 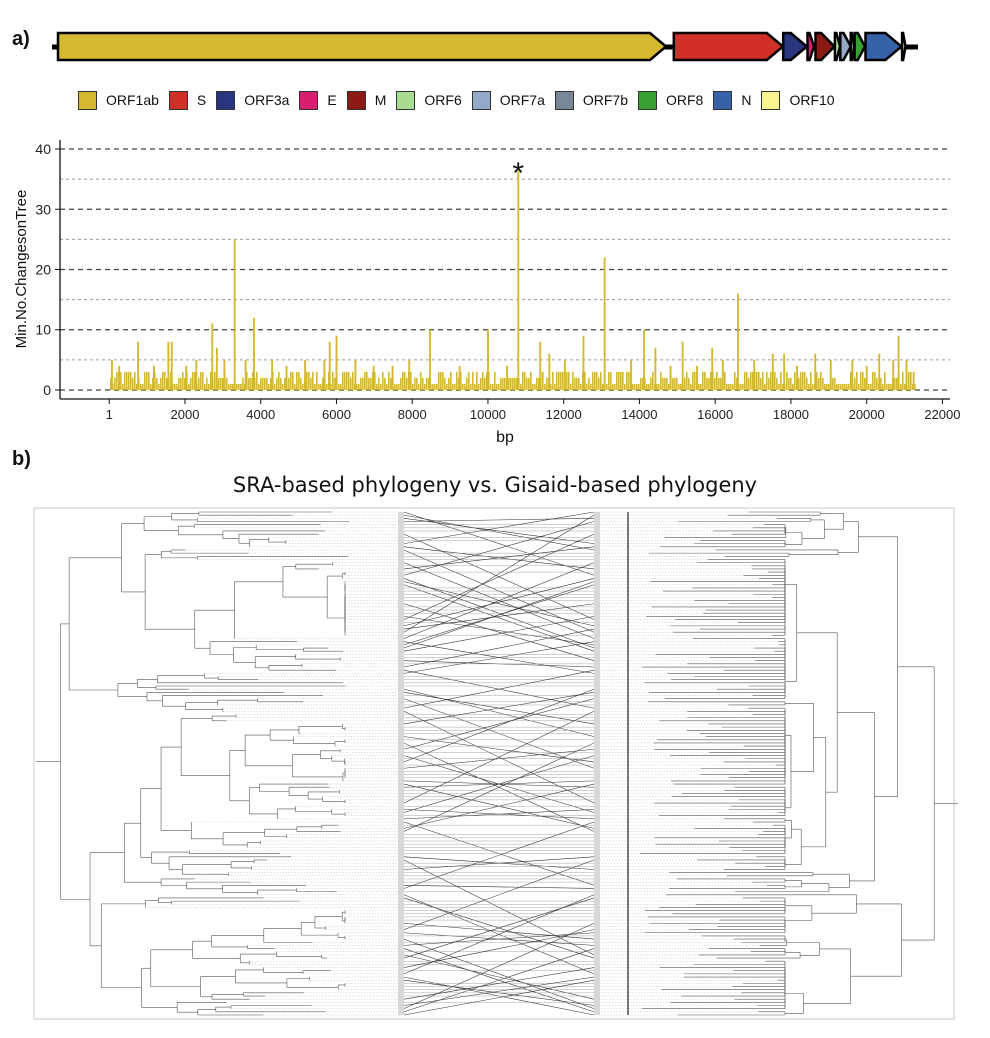 What do you see at coordinates (867, 414) in the screenshot?
I see `x-tick-label: 20000` at bounding box center [867, 414].